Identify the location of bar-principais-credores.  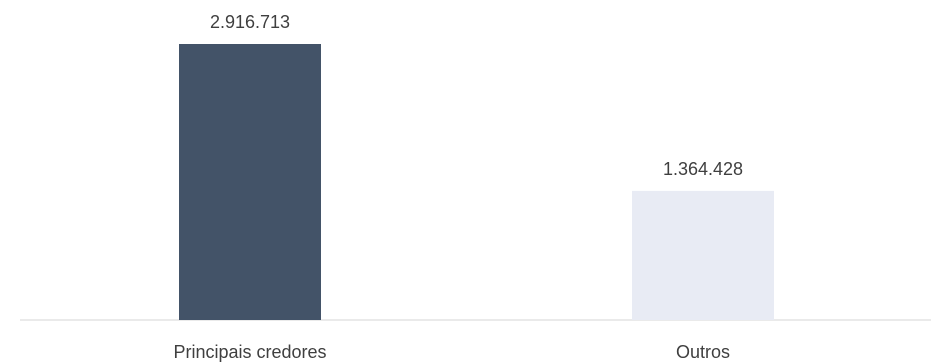
(250, 182).